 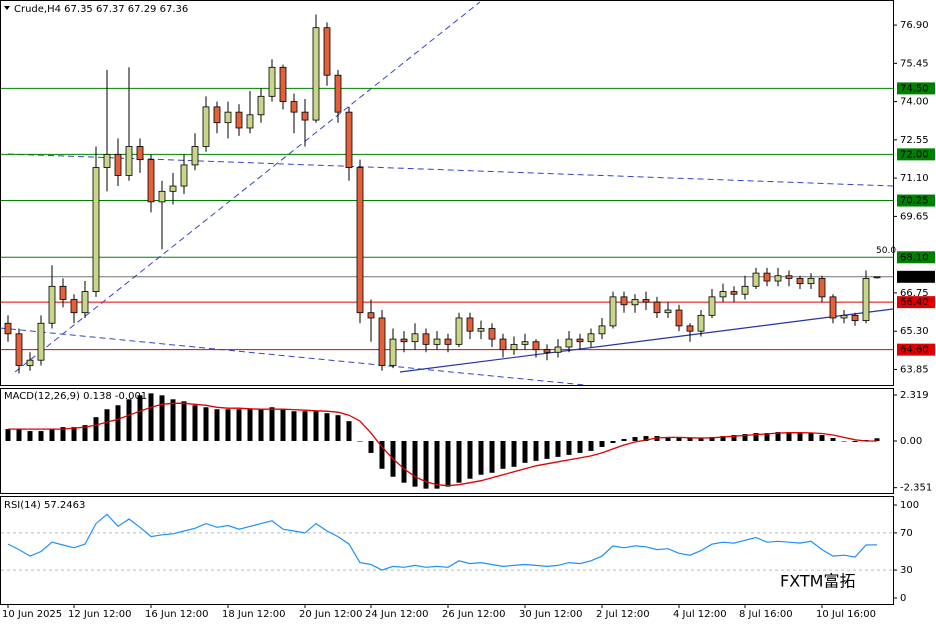 I want to click on level-label: 74.50, so click(x=914, y=88).